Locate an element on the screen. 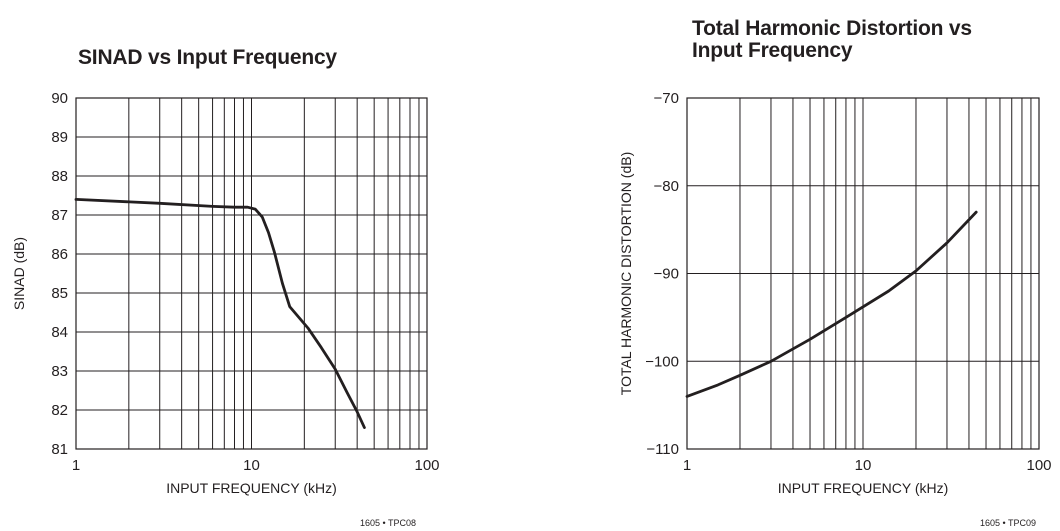 The image size is (1060, 531). y-tick-label: 85 is located at coordinates (59, 293).